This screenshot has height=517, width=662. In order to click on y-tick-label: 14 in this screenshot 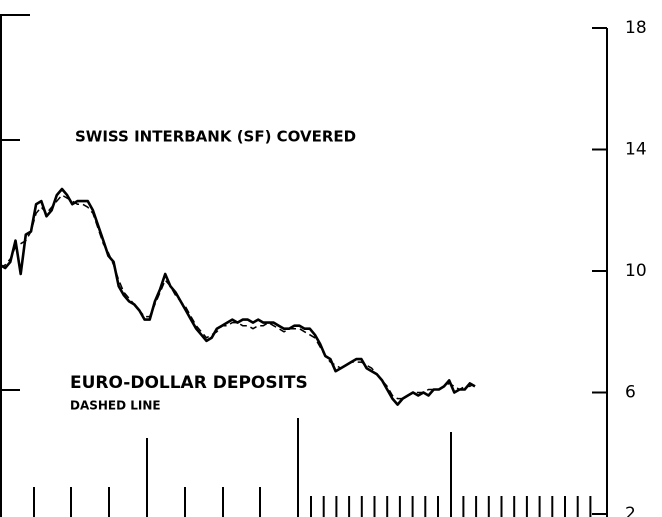, I will do `click(636, 150)`.